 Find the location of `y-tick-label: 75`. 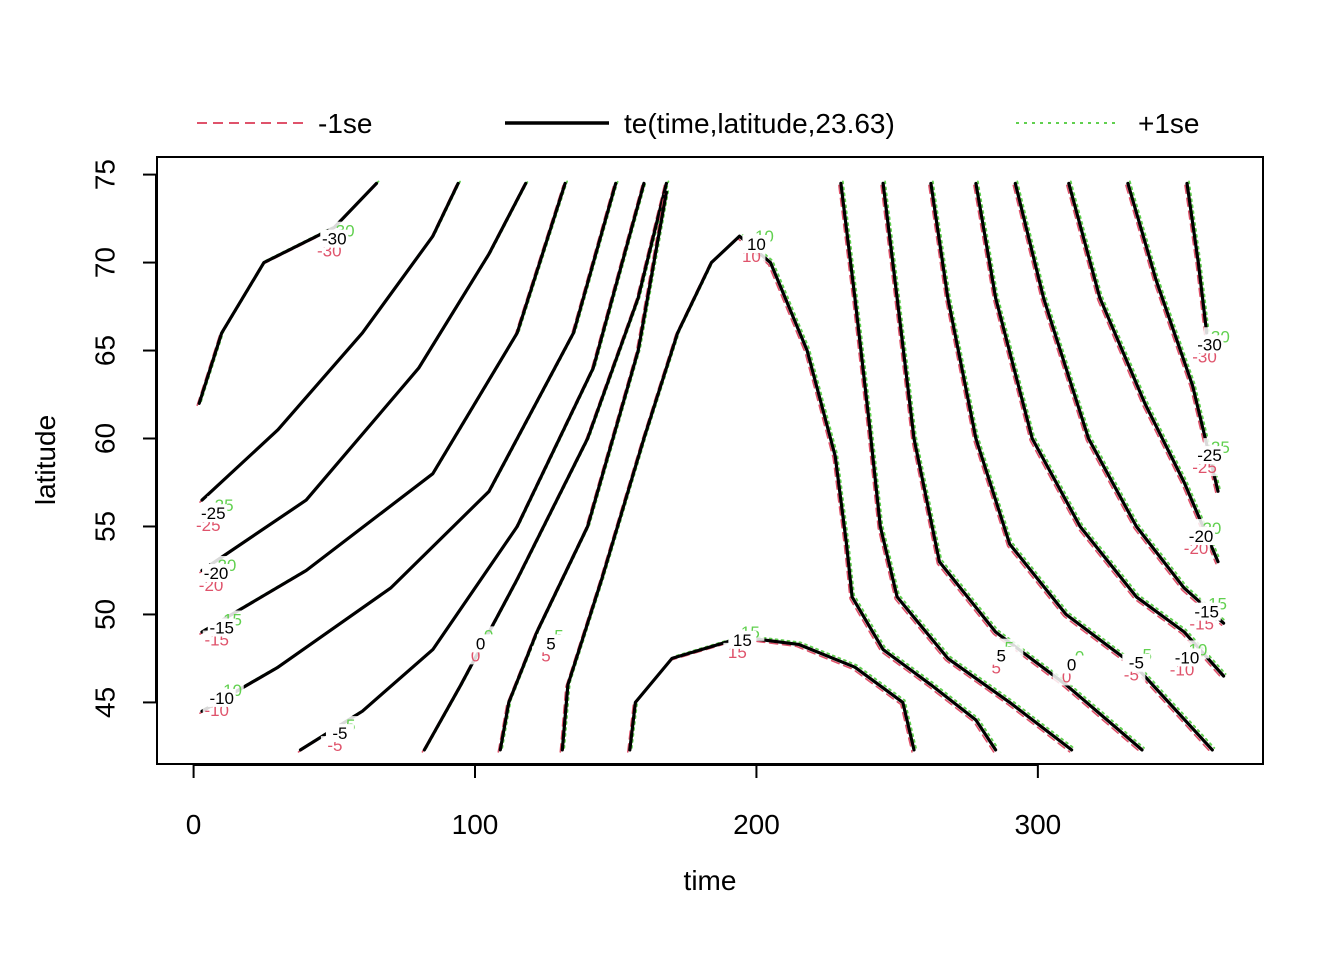

y-tick-label: 75 is located at coordinates (105, 174).